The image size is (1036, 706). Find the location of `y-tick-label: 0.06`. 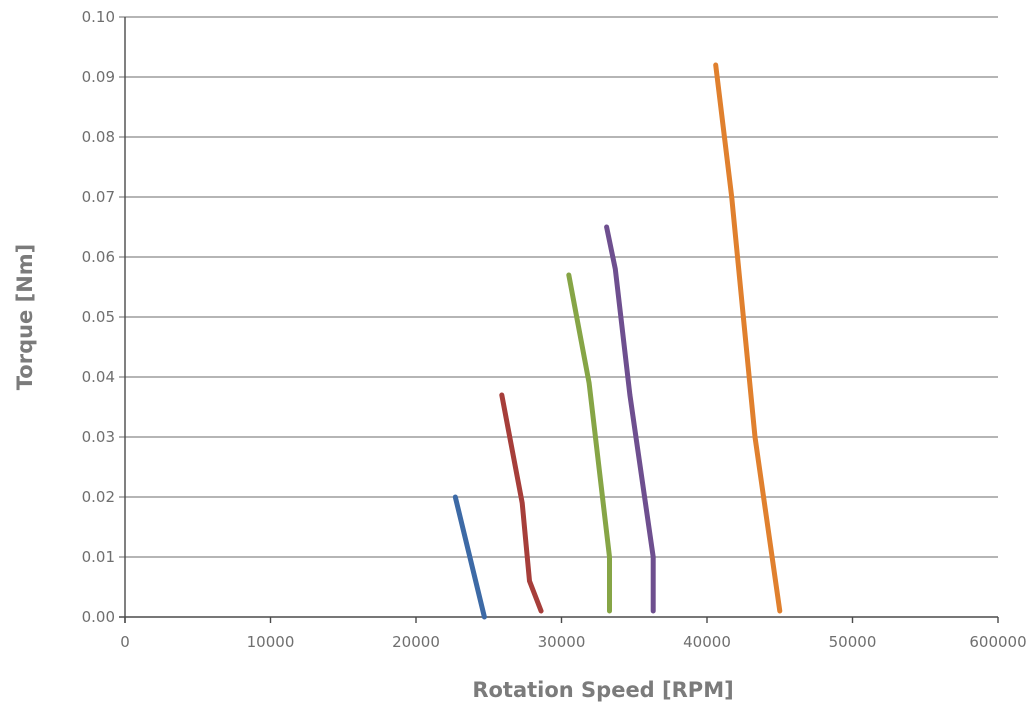

y-tick-label: 0.06 is located at coordinates (98, 257).